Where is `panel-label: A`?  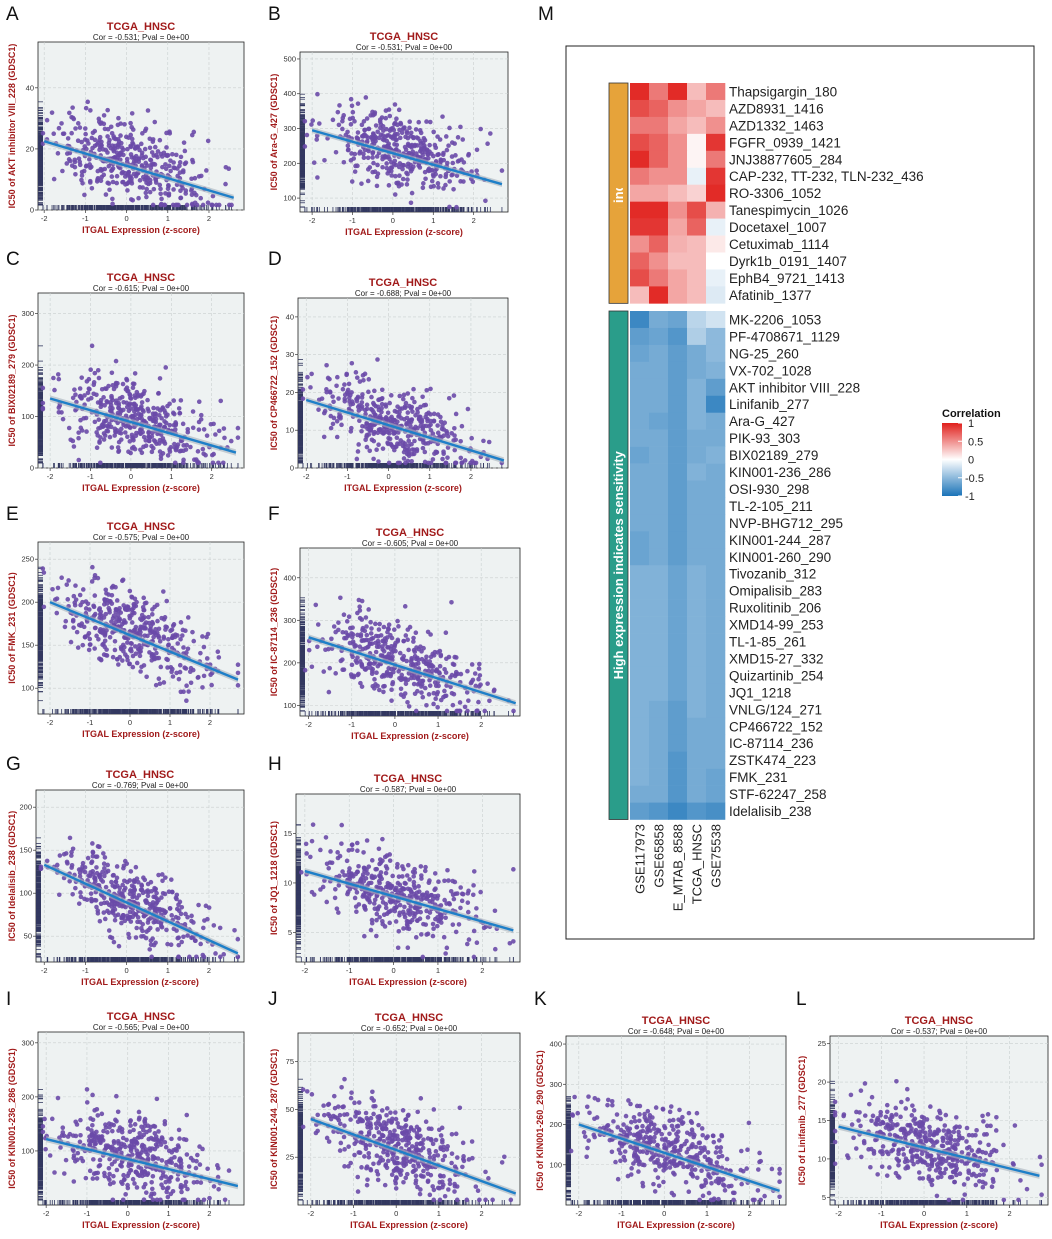
panel-label: A is located at coordinates (12, 14).